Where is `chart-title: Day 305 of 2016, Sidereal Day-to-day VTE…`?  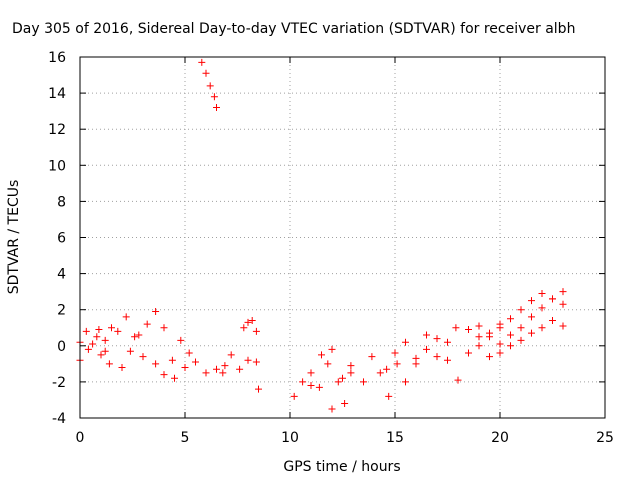
chart-title: Day 305 of 2016, Sidereal Day-to-day VTE… is located at coordinates (293, 29).